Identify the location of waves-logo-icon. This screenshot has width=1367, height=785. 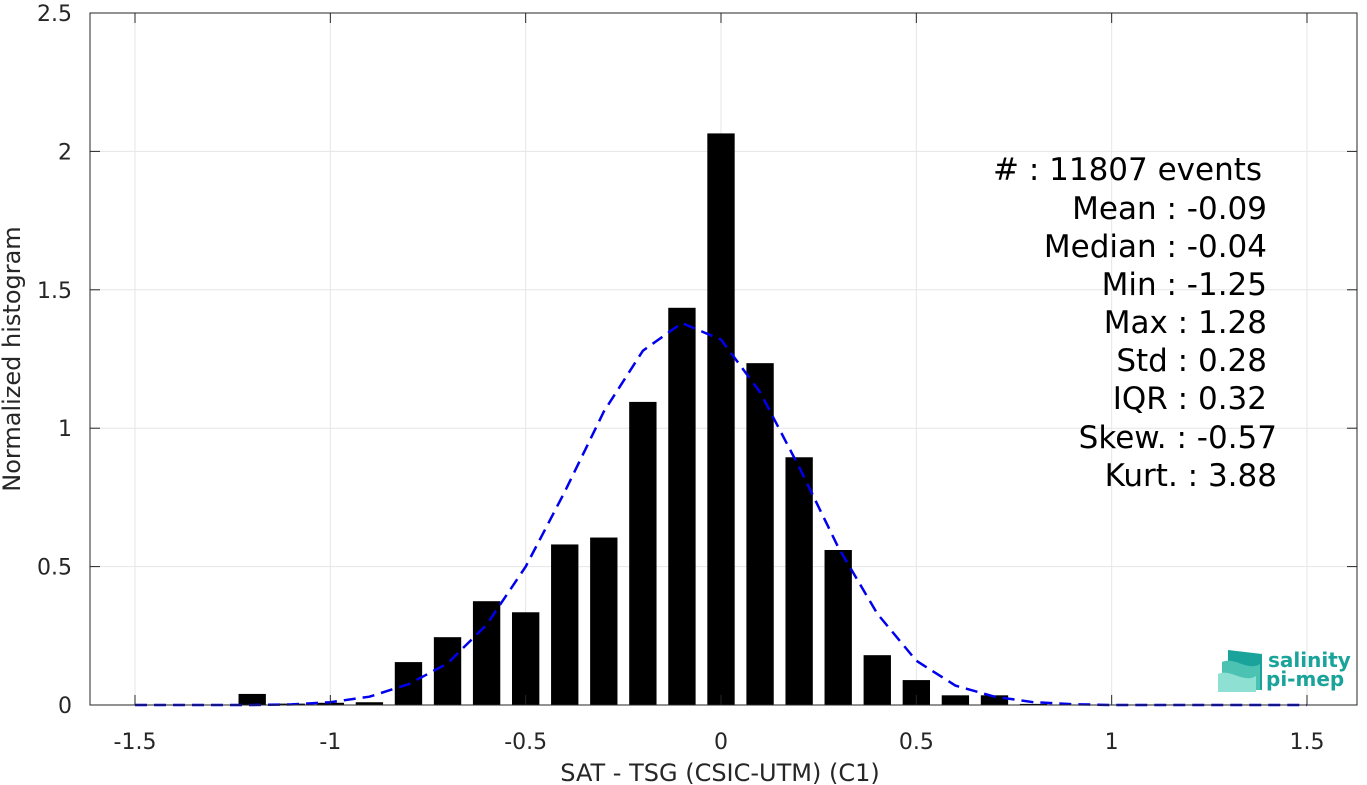
(1240, 671).